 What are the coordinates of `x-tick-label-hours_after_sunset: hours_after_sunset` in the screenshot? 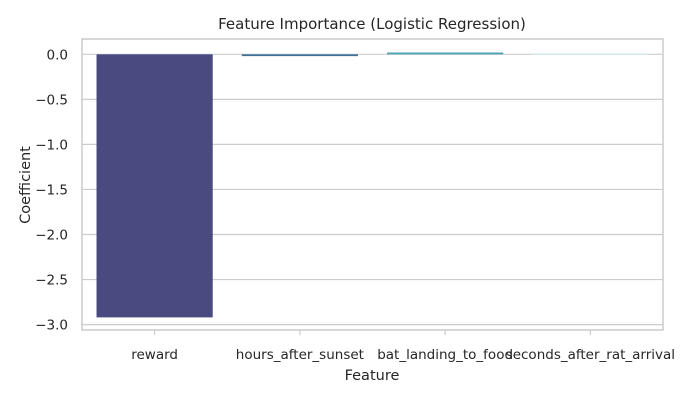 It's located at (300, 355).